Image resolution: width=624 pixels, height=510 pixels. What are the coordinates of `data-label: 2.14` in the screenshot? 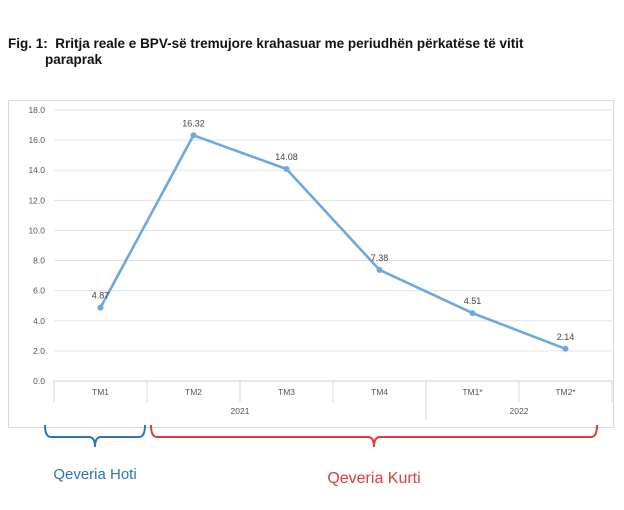 It's located at (566, 337).